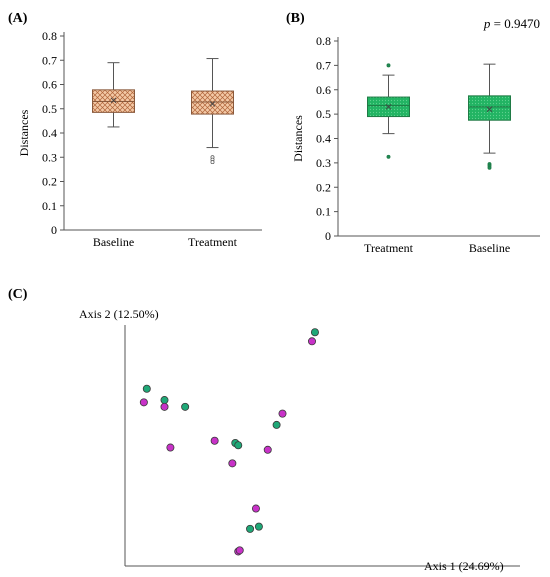 The image size is (550, 577). Describe the element at coordinates (323, 65) in the screenshot. I see `b-y-tick-label: 0.7` at that location.